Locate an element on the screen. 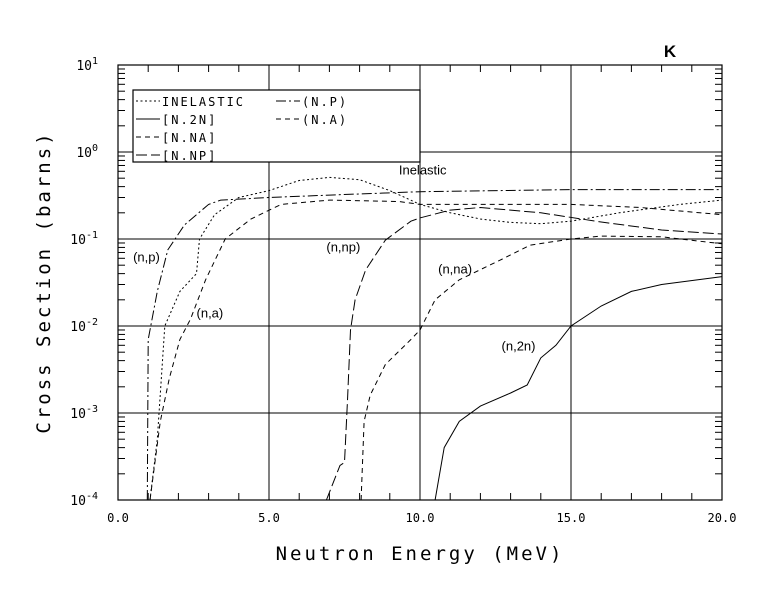  annotation-label: (n,2n) is located at coordinates (519, 346).